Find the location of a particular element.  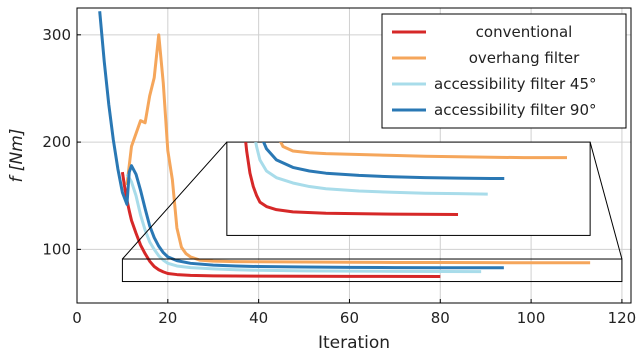

legend-label-2: accessibility filter 45° is located at coordinates (515, 84).